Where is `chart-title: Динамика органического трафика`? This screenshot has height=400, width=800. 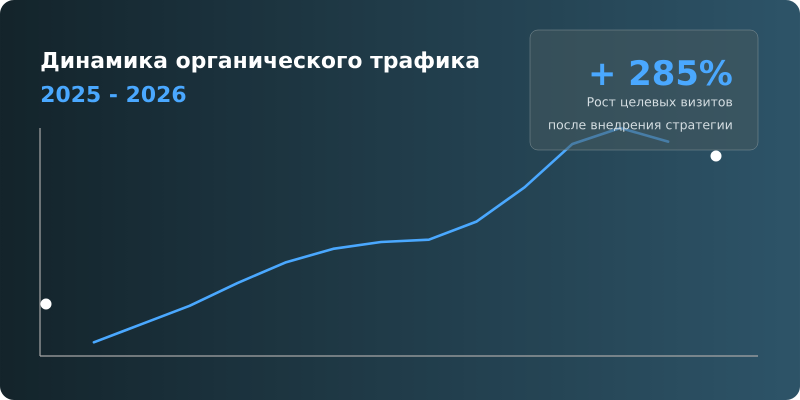
chart-title: Динамика органического трафика is located at coordinates (260, 62).